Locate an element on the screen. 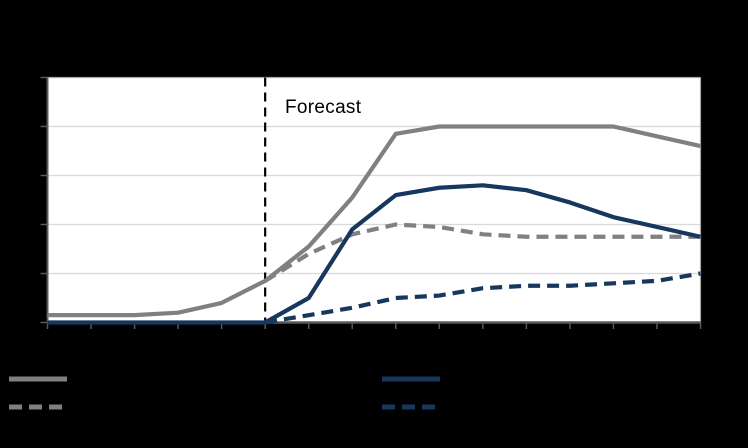 Image resolution: width=748 pixels, height=448 pixels. legend-item-navy-solid is located at coordinates (412, 379).